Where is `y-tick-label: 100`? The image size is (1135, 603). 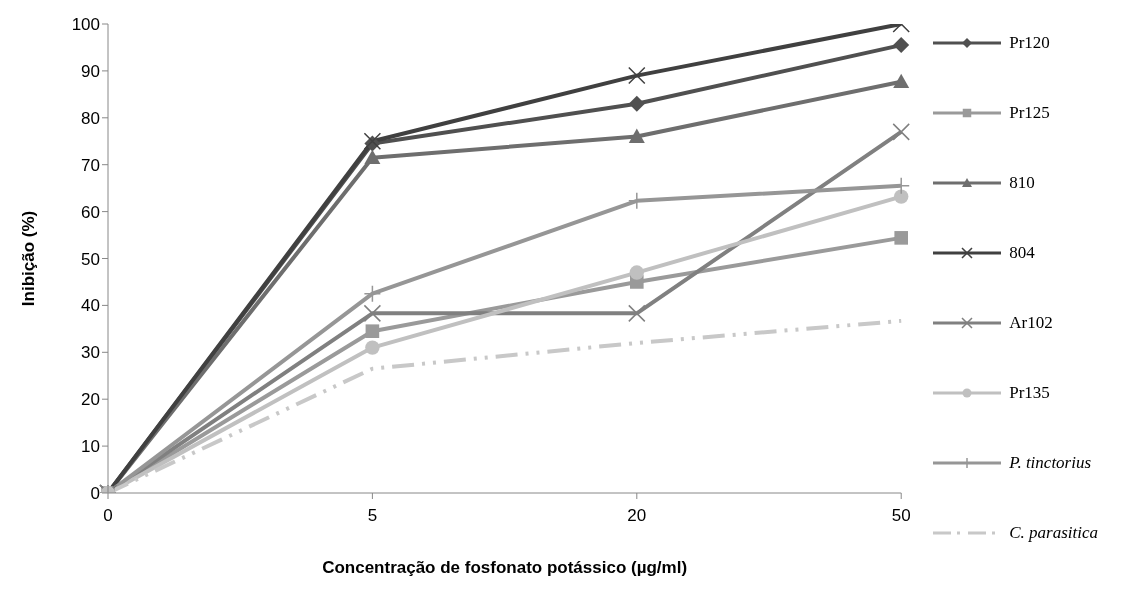 y-tick-label: 100 is located at coordinates (85, 25).